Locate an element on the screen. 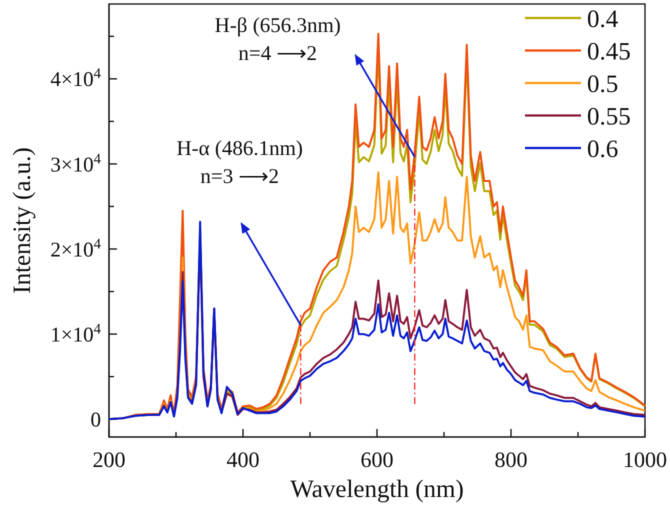  legend-label: 0.5 is located at coordinates (602, 84).